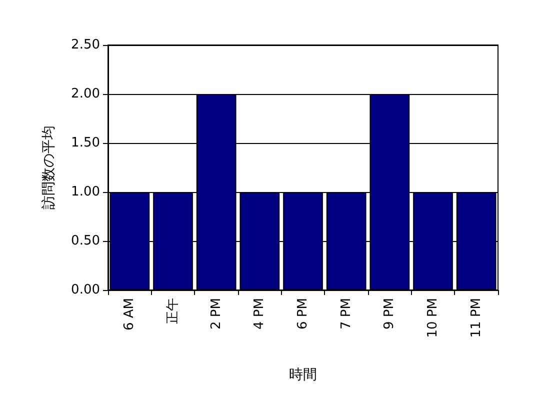 The image size is (548, 398). What do you see at coordinates (85, 241) in the screenshot?
I see `y-tick-label: 0.50` at bounding box center [85, 241].